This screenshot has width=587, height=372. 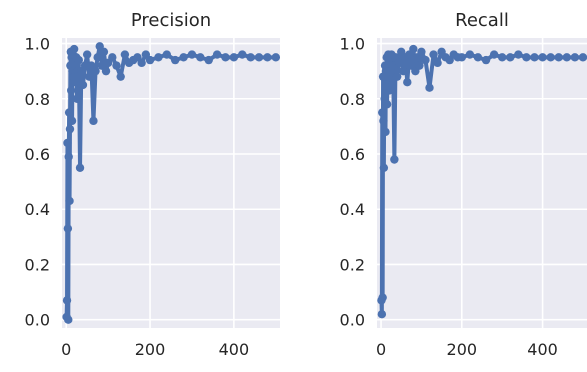 I want to click on chart-title: Recall, so click(x=482, y=20).